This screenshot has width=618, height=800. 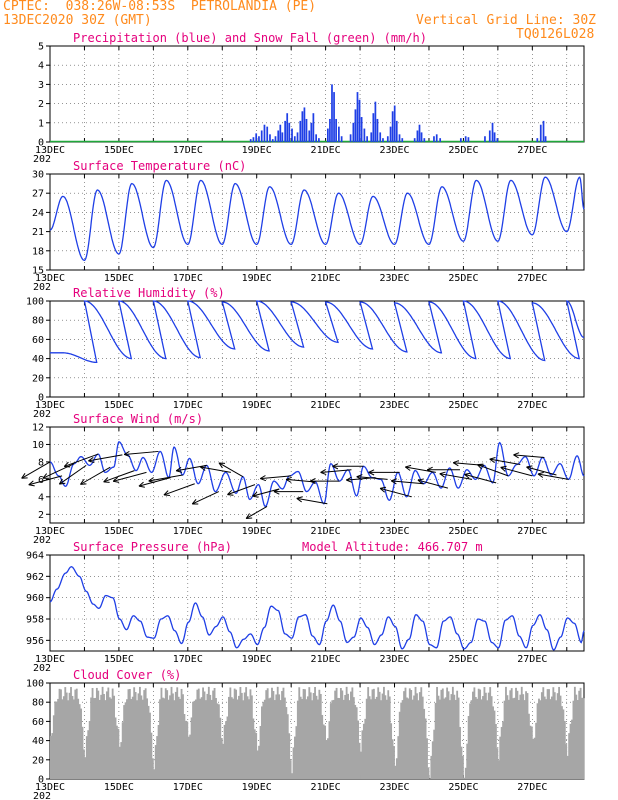 What do you see at coordinates (315, 94) in the screenshot?
I see `precip-panel` at bounding box center [315, 94].